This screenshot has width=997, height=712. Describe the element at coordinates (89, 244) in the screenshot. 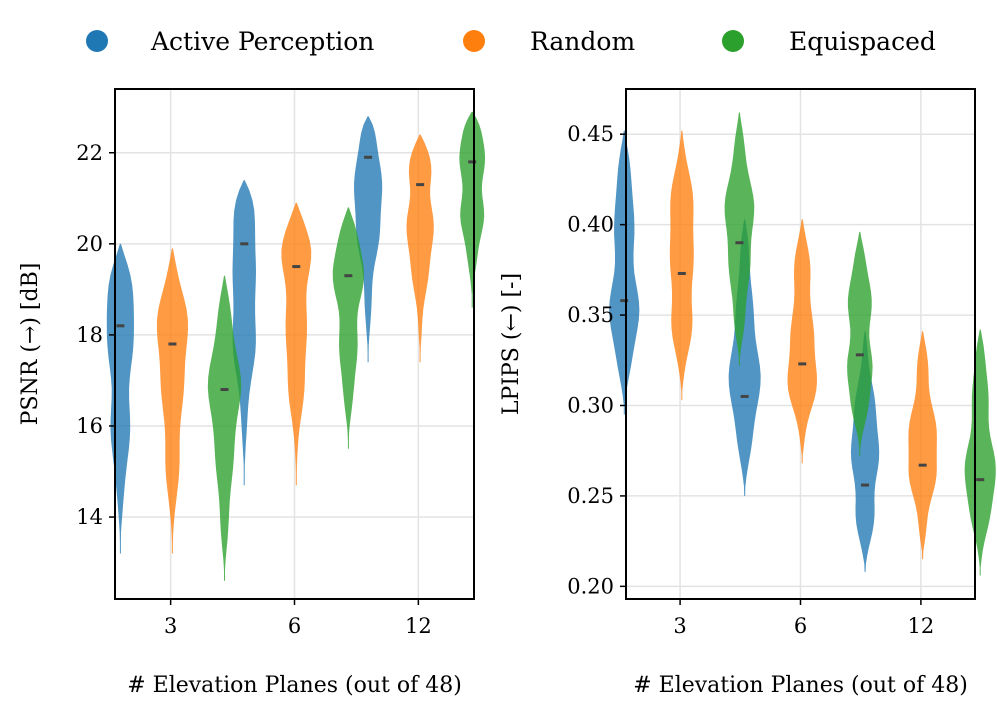

I see `psnr-ytick-label-3: 20` at that location.